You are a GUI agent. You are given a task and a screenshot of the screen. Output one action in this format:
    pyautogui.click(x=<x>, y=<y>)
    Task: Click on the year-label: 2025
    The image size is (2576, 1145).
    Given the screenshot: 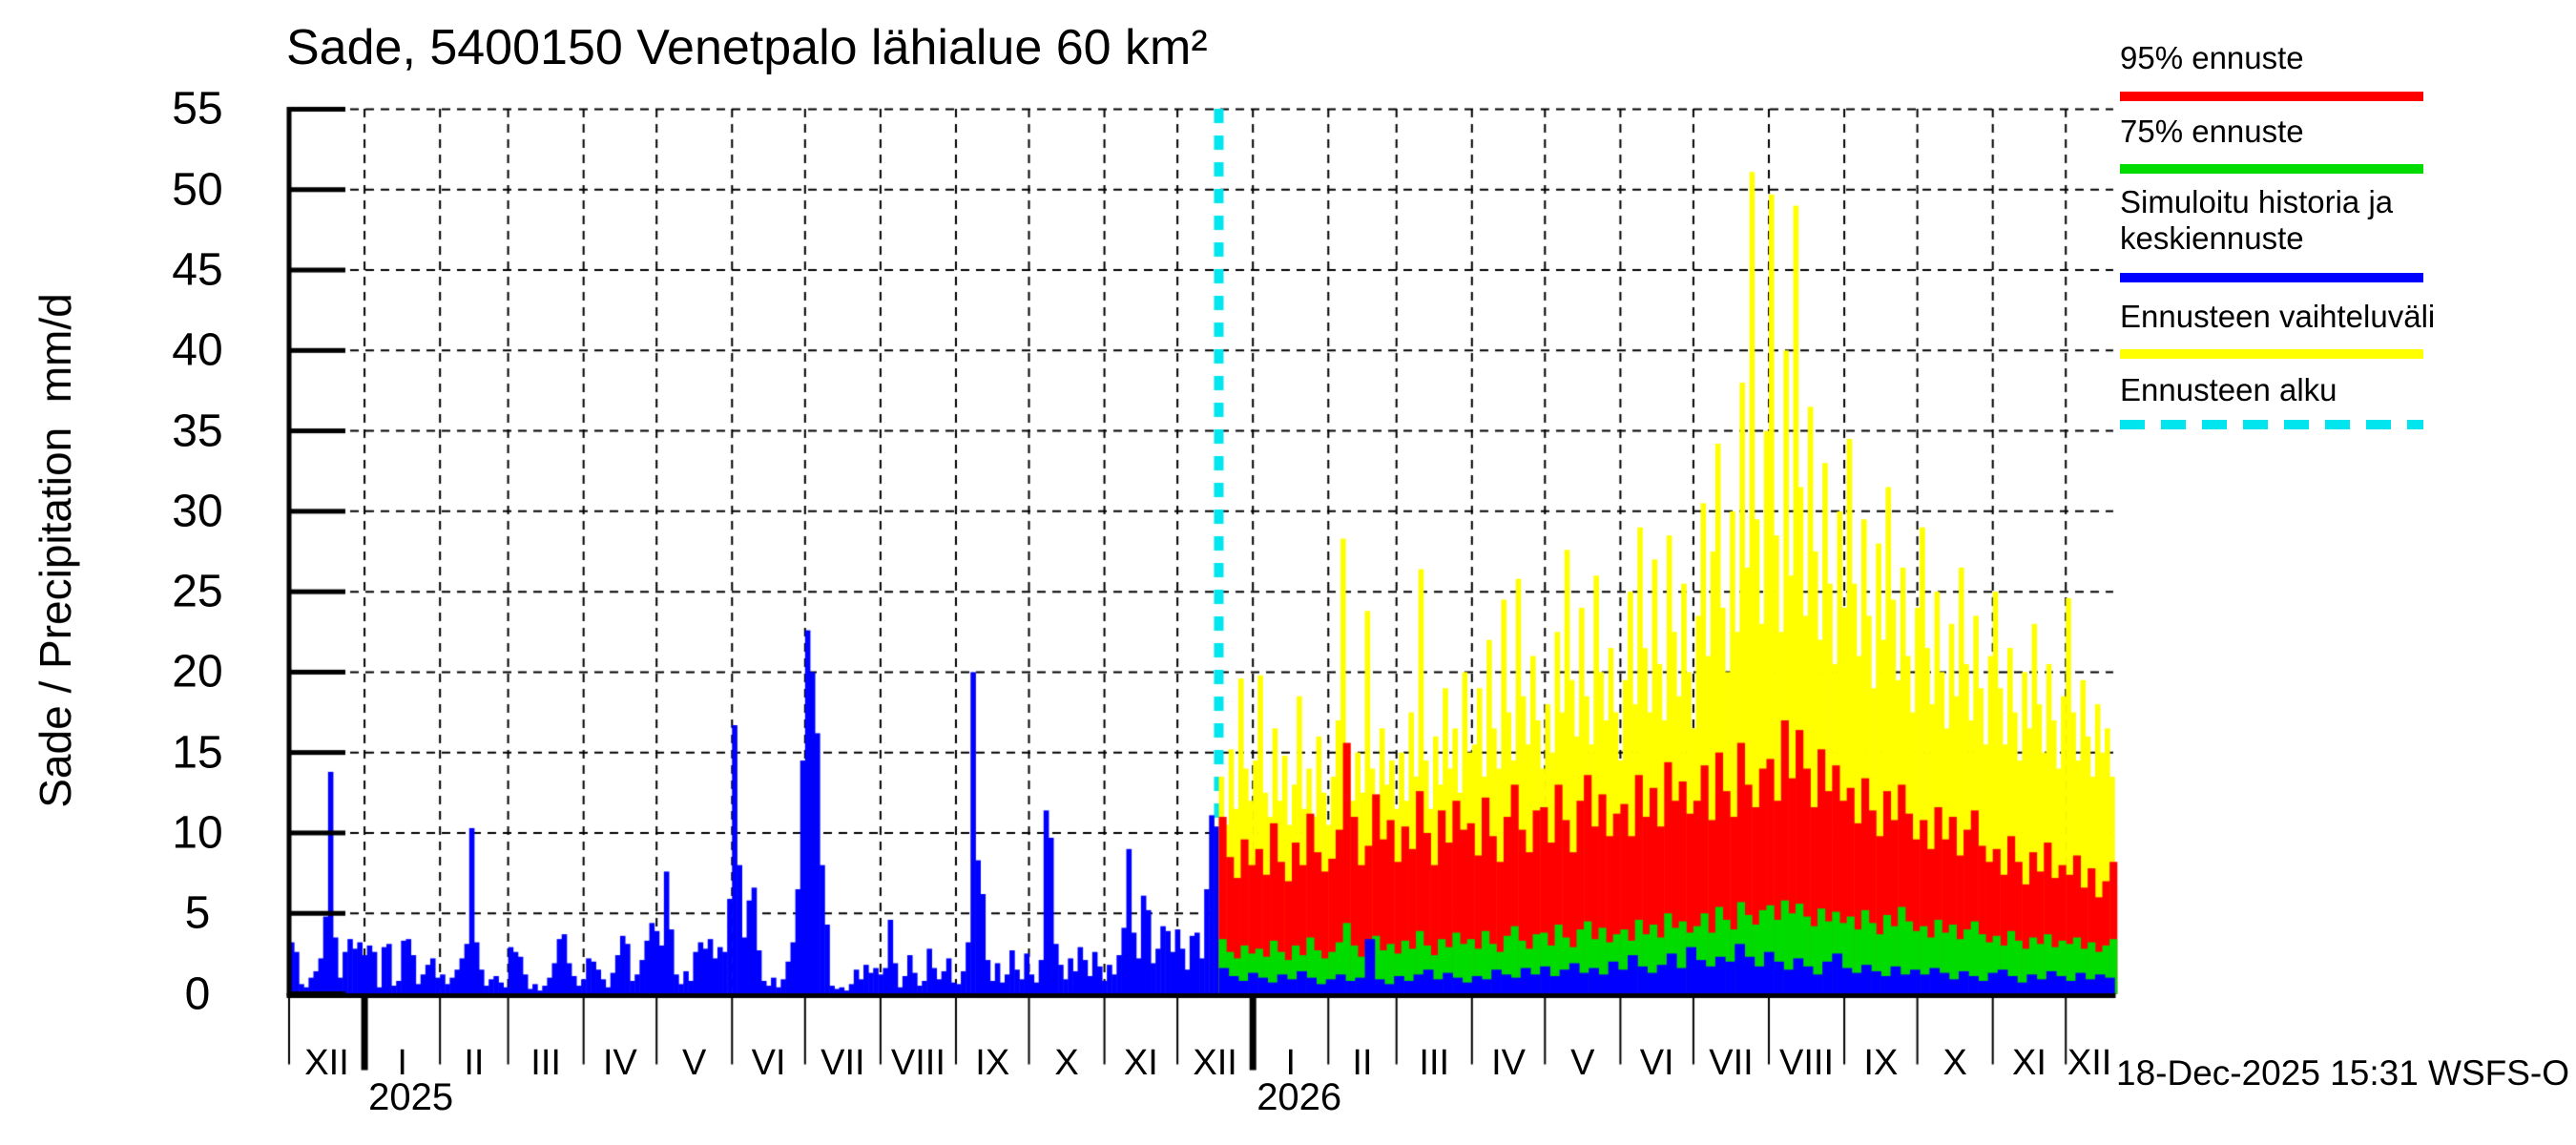 What is the action you would take?
    pyautogui.click(x=411, y=1097)
    